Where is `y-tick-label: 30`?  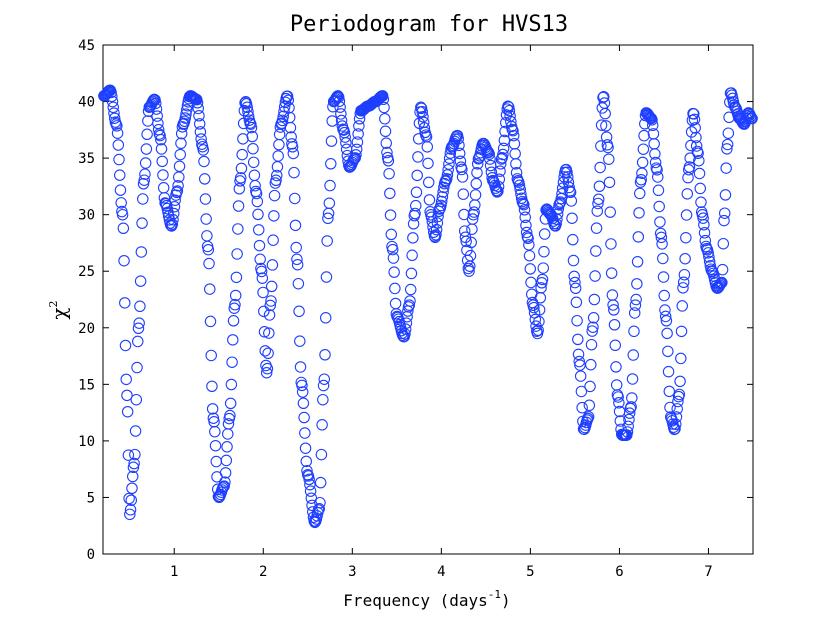 y-tick-label: 30 is located at coordinates (86, 216).